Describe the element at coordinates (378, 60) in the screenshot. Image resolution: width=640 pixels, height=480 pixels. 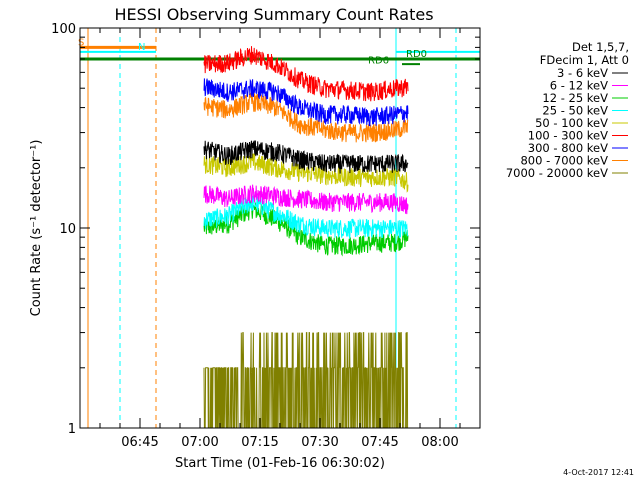
I see `annotation-rd6: RD6` at that location.